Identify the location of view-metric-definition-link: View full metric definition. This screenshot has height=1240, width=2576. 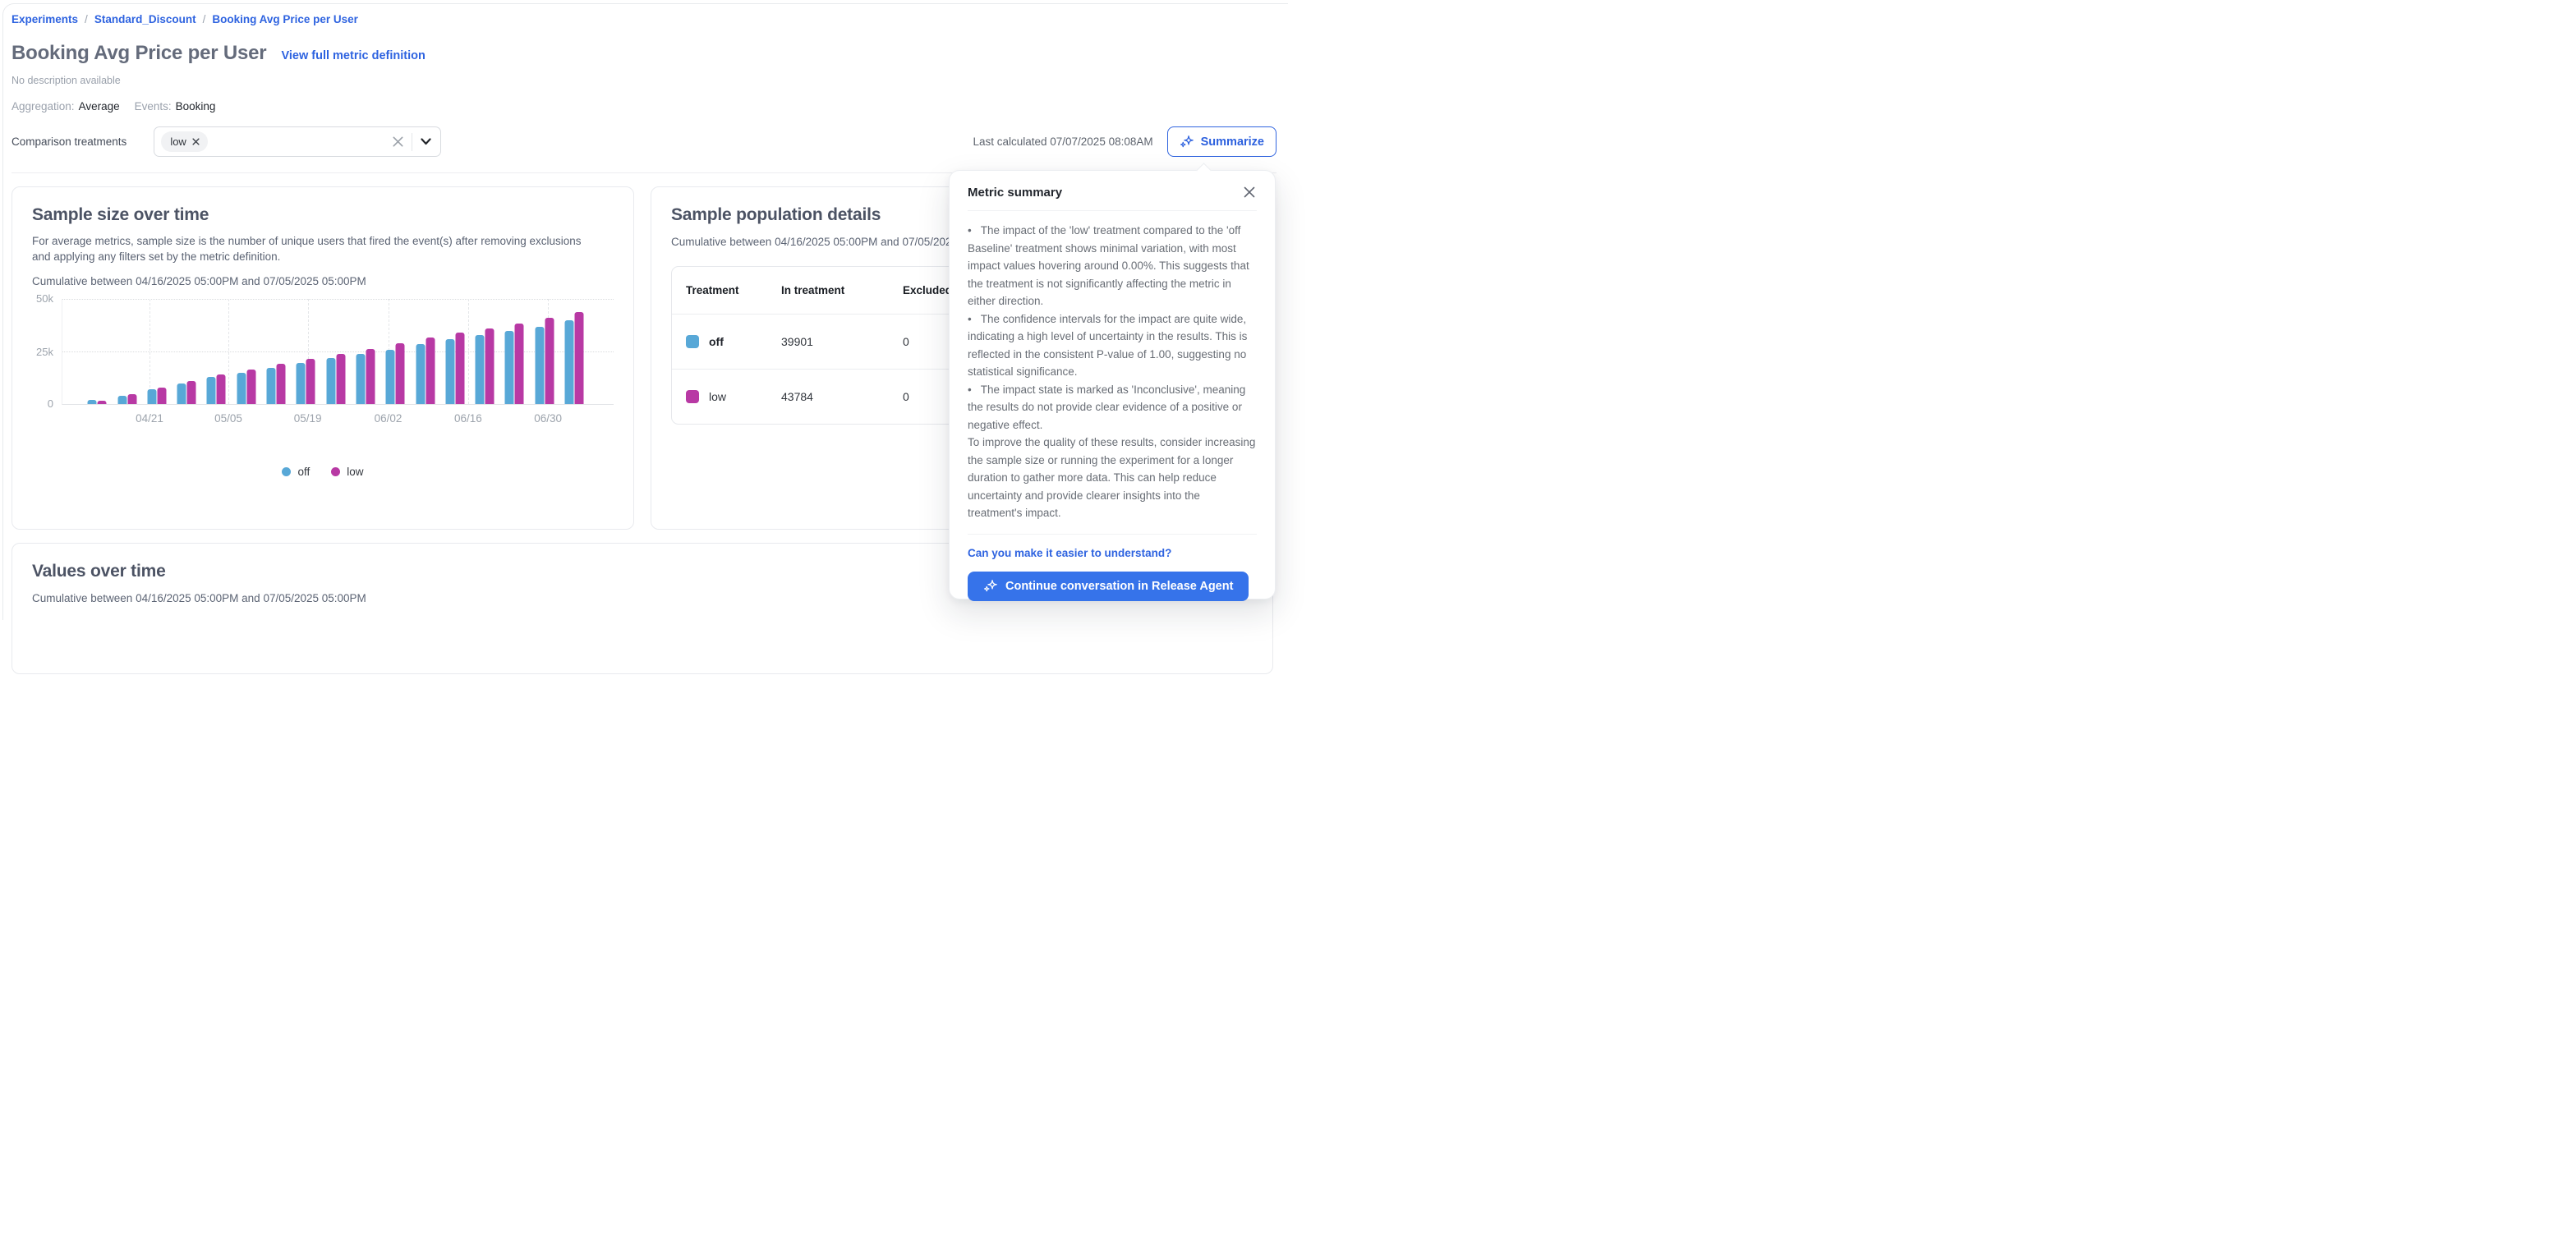
(353, 56).